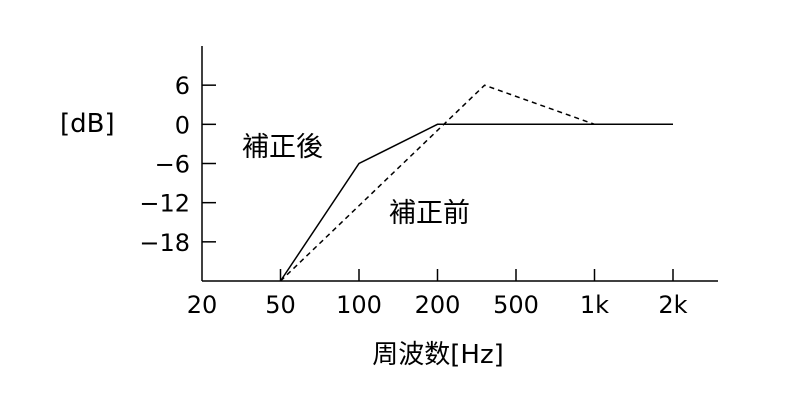  What do you see at coordinates (594, 305) in the screenshot?
I see `x-tick-label: 1k` at bounding box center [594, 305].